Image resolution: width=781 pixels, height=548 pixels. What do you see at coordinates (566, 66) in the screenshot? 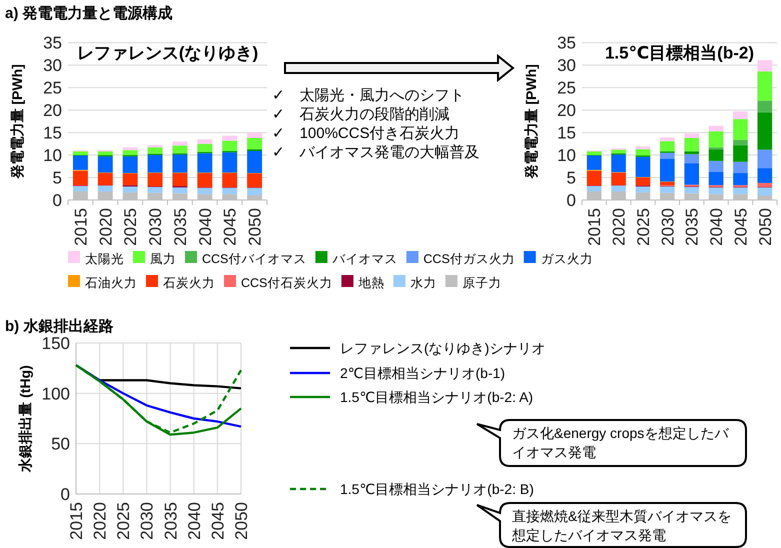
I see `y-tick-label: 30` at bounding box center [566, 66].